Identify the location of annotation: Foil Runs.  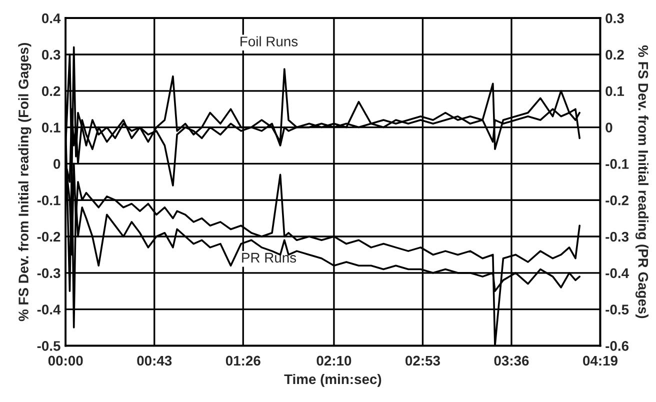
(269, 41).